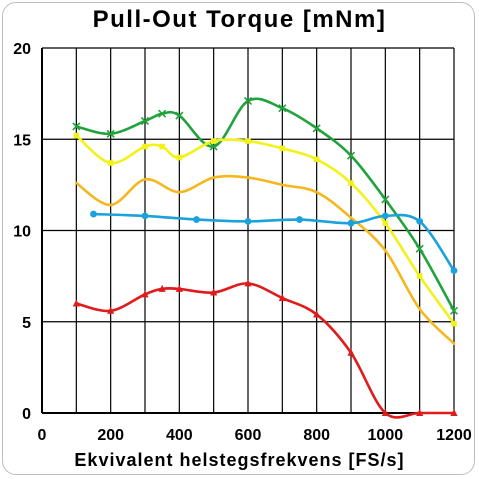  I want to click on x-axis-label: Ekvivalent helstegsfrekvens [FS/s], so click(239, 460).